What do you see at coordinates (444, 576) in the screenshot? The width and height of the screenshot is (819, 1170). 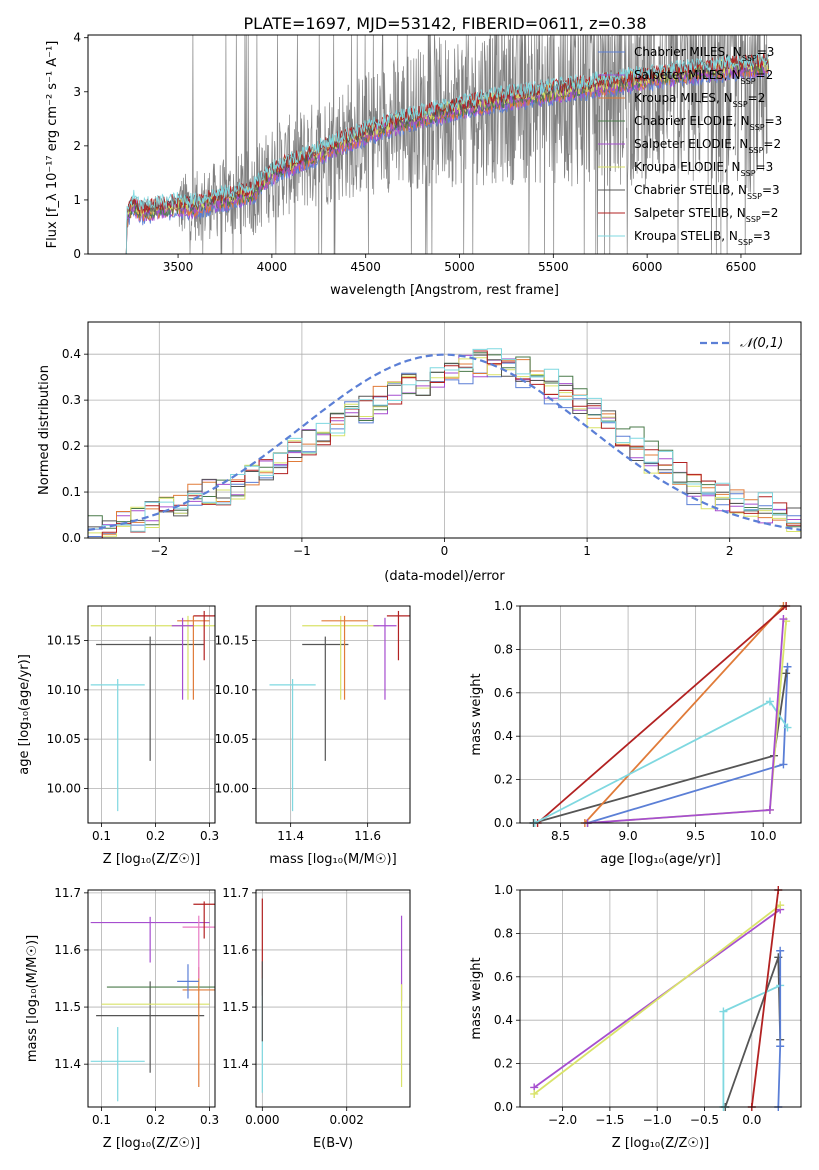 I see `x-axis-label: (data-model)/error` at bounding box center [444, 576].